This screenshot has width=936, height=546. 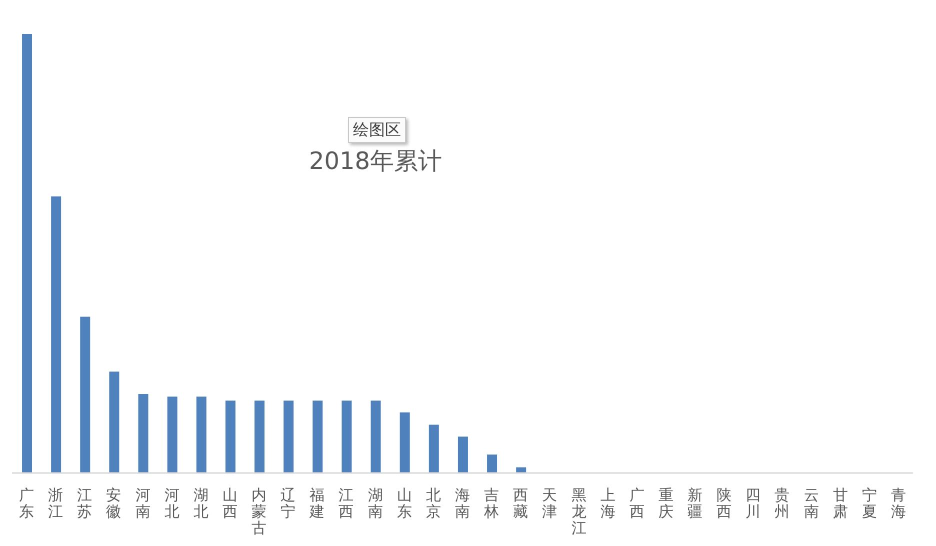 I want to click on x-tick-label: 青海, so click(x=898, y=503).